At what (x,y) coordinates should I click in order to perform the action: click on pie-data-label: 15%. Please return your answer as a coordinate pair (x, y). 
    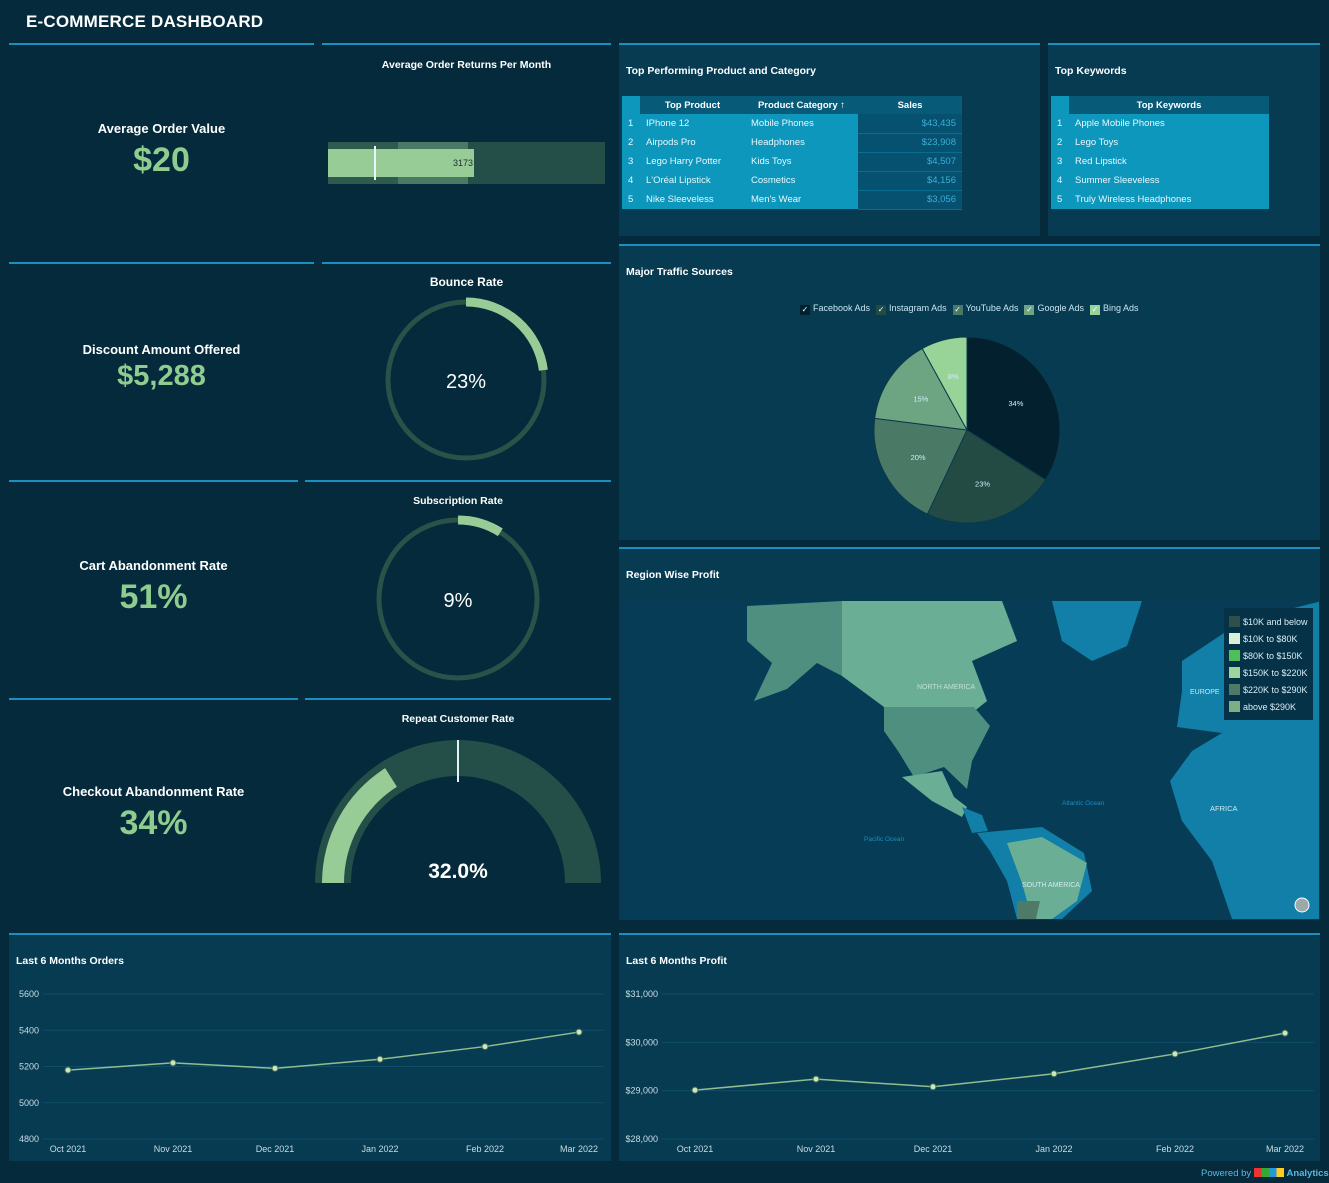
    Looking at the image, I should click on (920, 399).